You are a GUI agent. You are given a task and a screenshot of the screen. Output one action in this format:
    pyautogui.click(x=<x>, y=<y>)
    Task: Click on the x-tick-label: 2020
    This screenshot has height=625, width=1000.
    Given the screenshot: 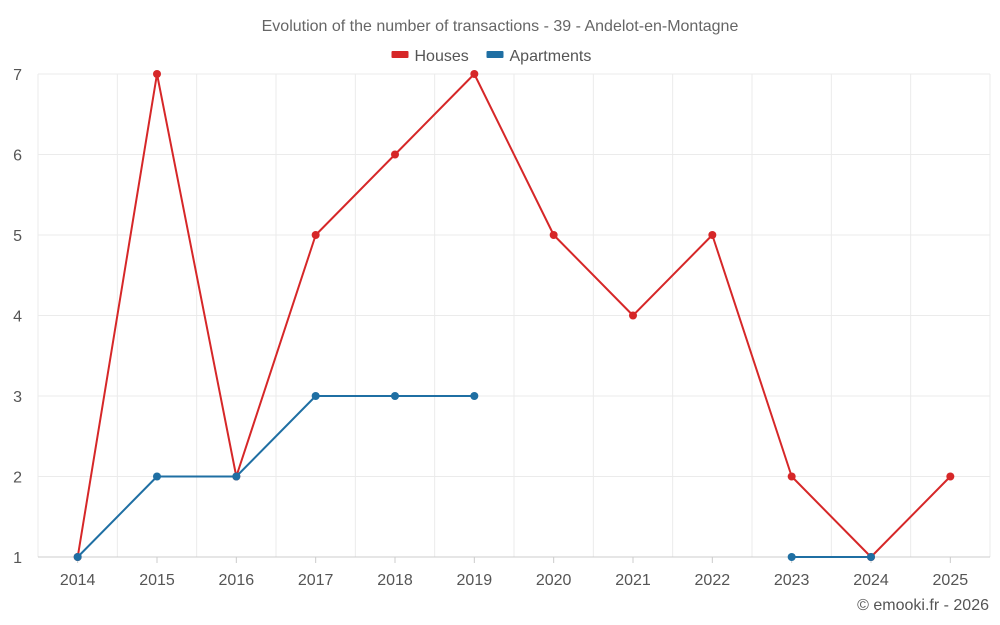 What is the action you would take?
    pyautogui.click(x=554, y=580)
    